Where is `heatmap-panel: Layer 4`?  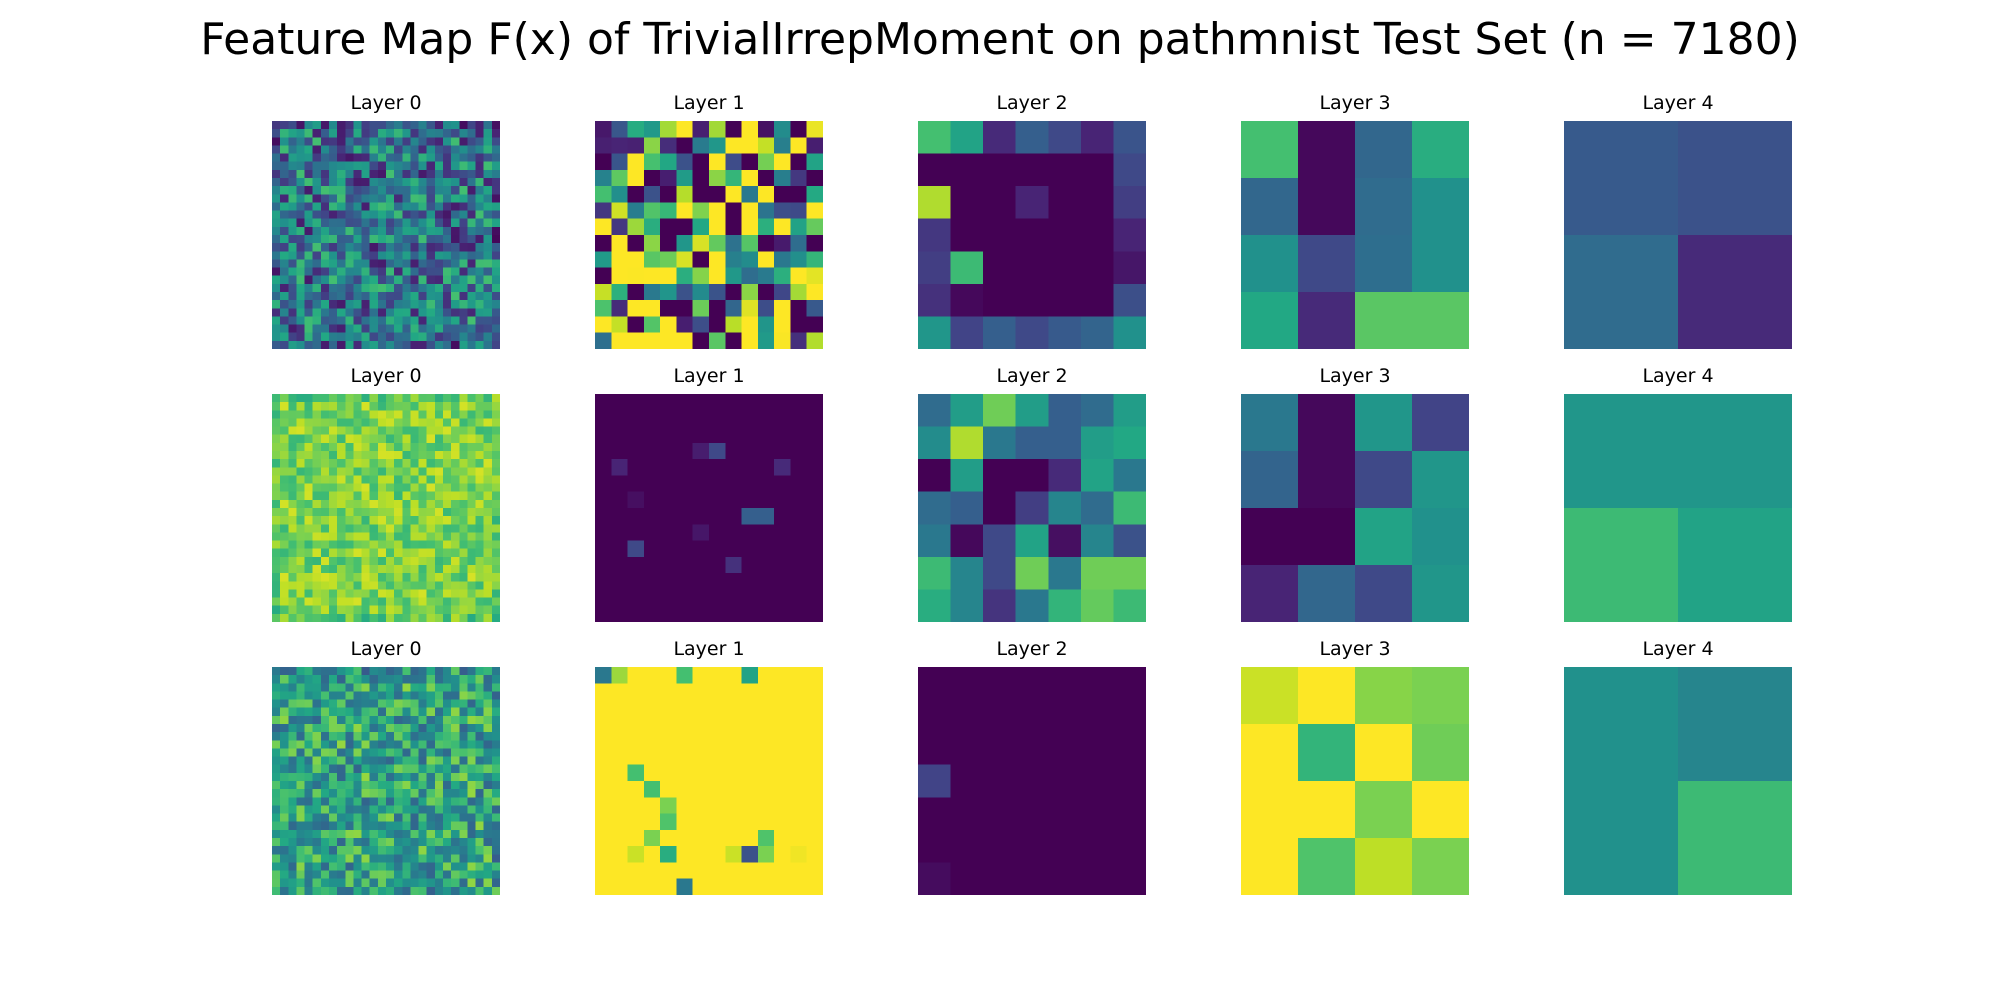 heatmap-panel: Layer 4 is located at coordinates (1678, 220).